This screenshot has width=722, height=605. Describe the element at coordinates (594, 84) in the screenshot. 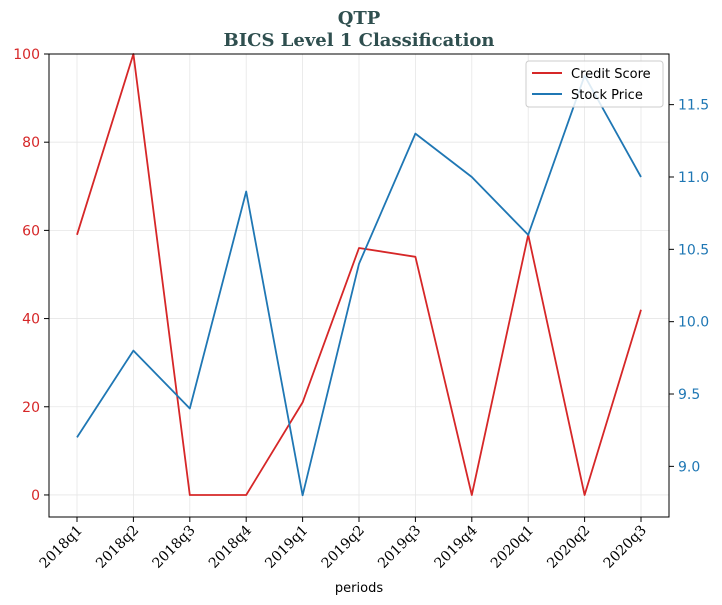

I see `legend: Credit Score Stock Price` at that location.